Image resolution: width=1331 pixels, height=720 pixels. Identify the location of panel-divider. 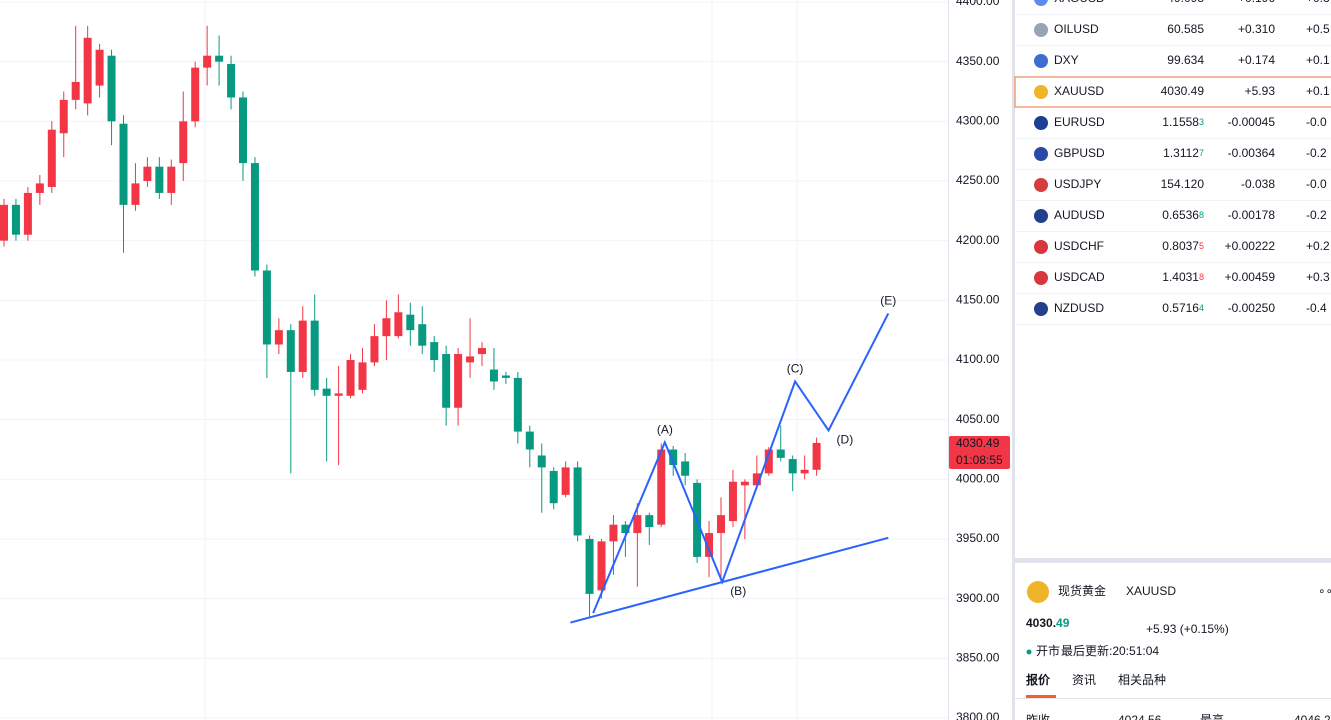
(1013, 360).